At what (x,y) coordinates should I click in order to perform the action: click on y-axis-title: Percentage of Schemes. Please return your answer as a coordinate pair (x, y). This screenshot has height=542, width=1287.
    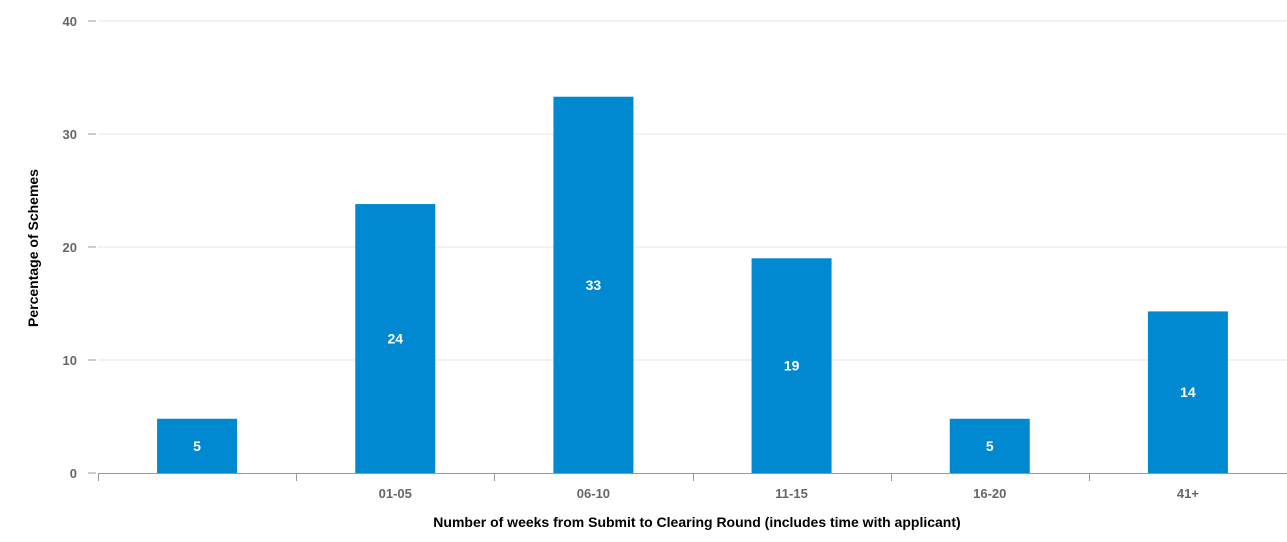
    Looking at the image, I should click on (33, 248).